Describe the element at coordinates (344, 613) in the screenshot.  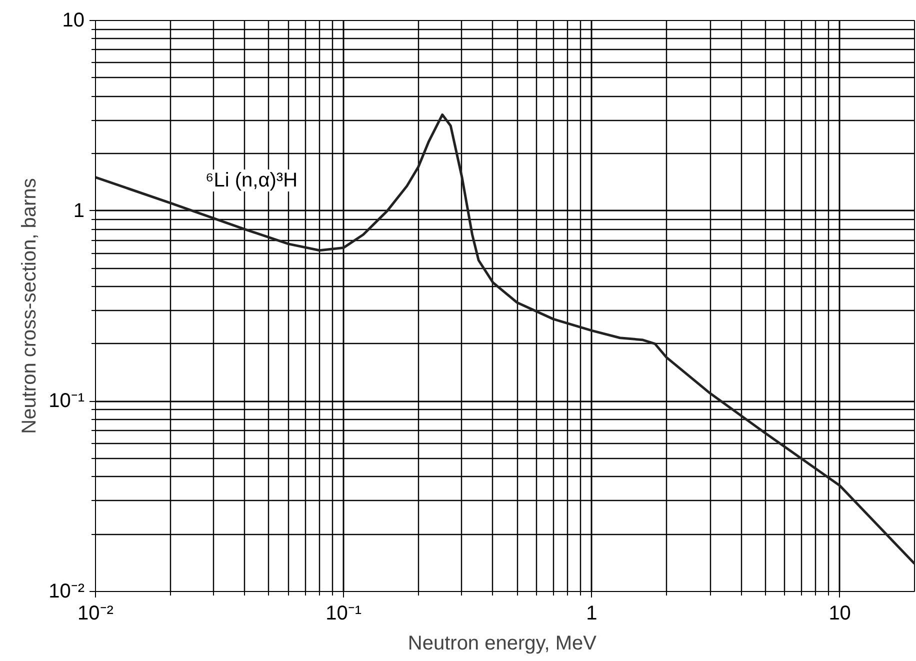
I see `x-tick-label: 10⁻¹` at that location.